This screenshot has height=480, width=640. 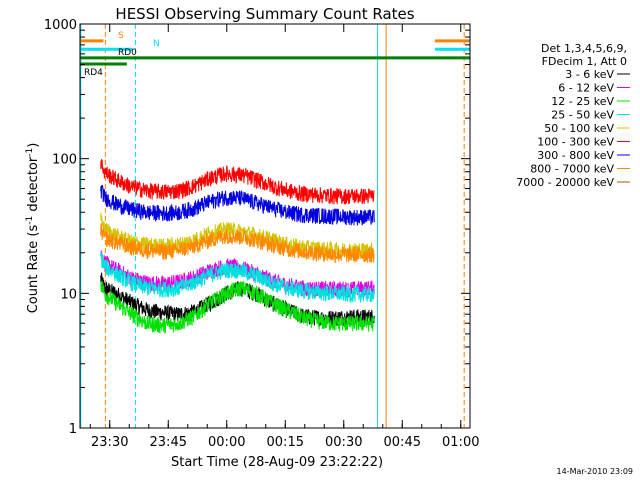 I want to click on legend-label-0: 3 - 6 keV, so click(x=589, y=74).